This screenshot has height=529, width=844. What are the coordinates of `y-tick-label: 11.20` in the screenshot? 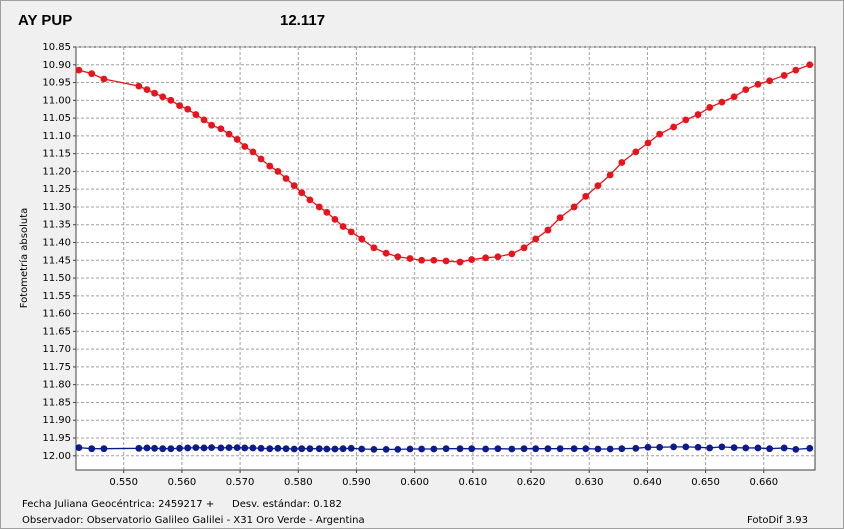 It's located at (56, 171).